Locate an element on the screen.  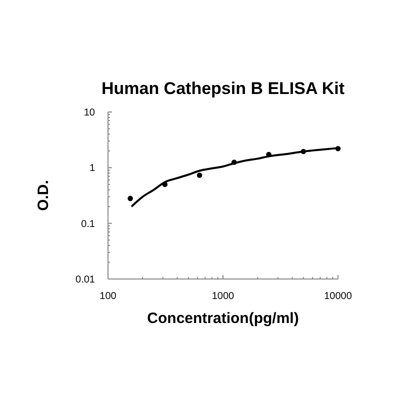
x-tick-label: 10000 is located at coordinates (338, 296).